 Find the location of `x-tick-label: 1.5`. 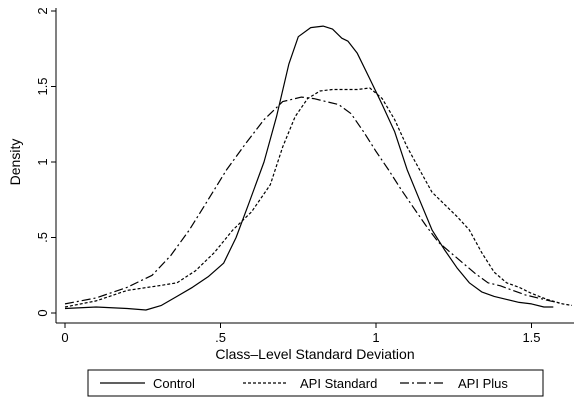

x-tick-label: 1.5 is located at coordinates (531, 337).